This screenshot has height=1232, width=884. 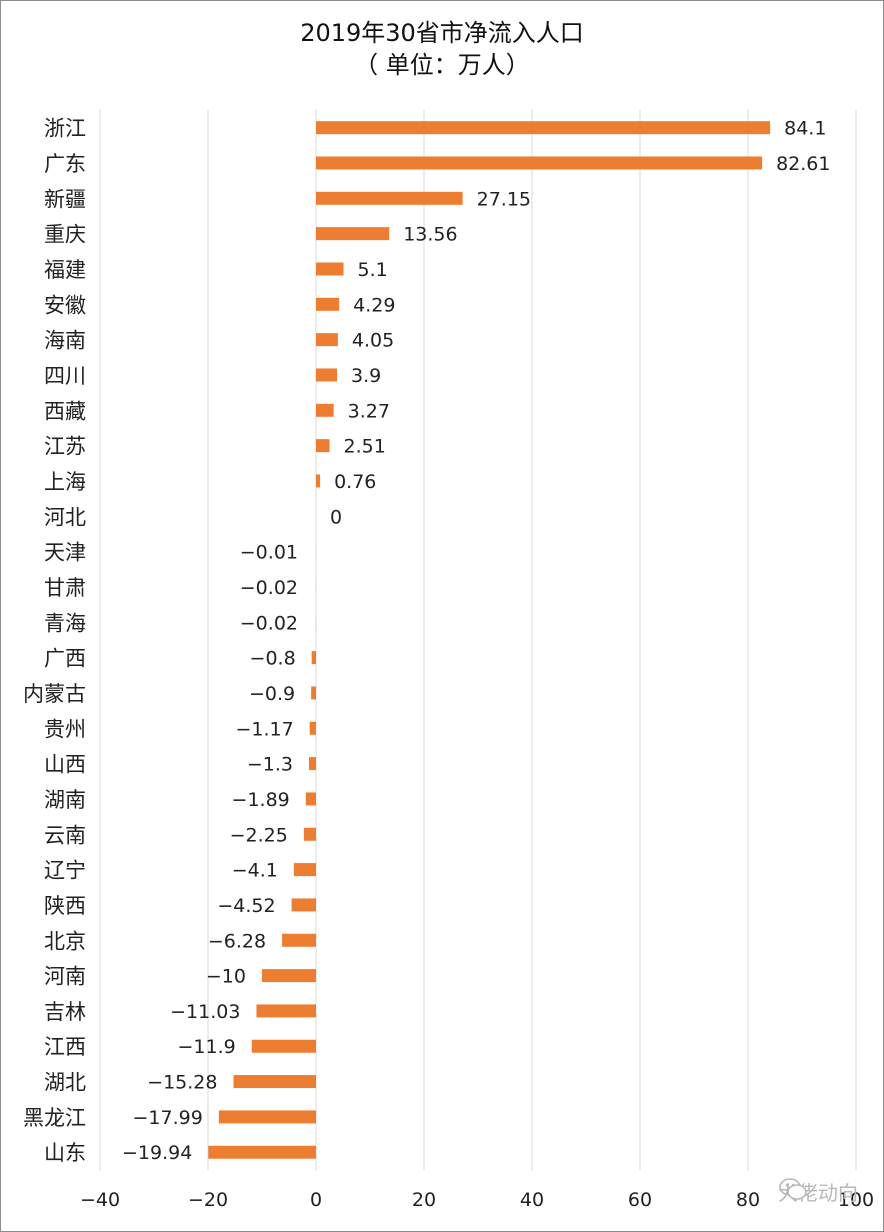 I want to click on wechat-icon, so click(x=793, y=1189).